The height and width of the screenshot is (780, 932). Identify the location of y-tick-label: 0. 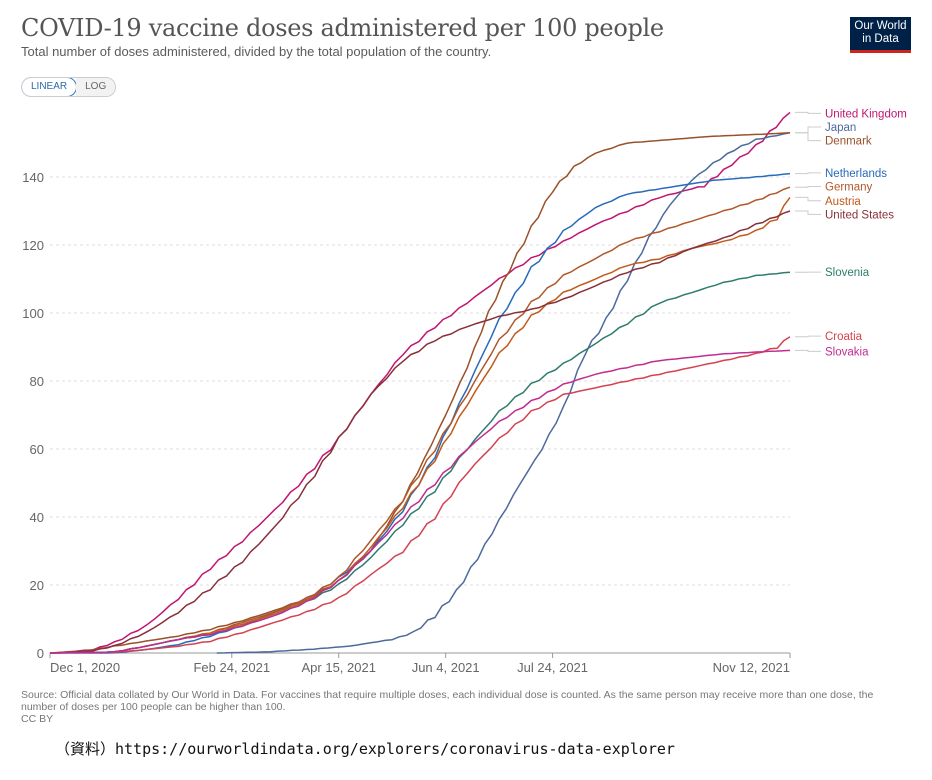
(40, 653).